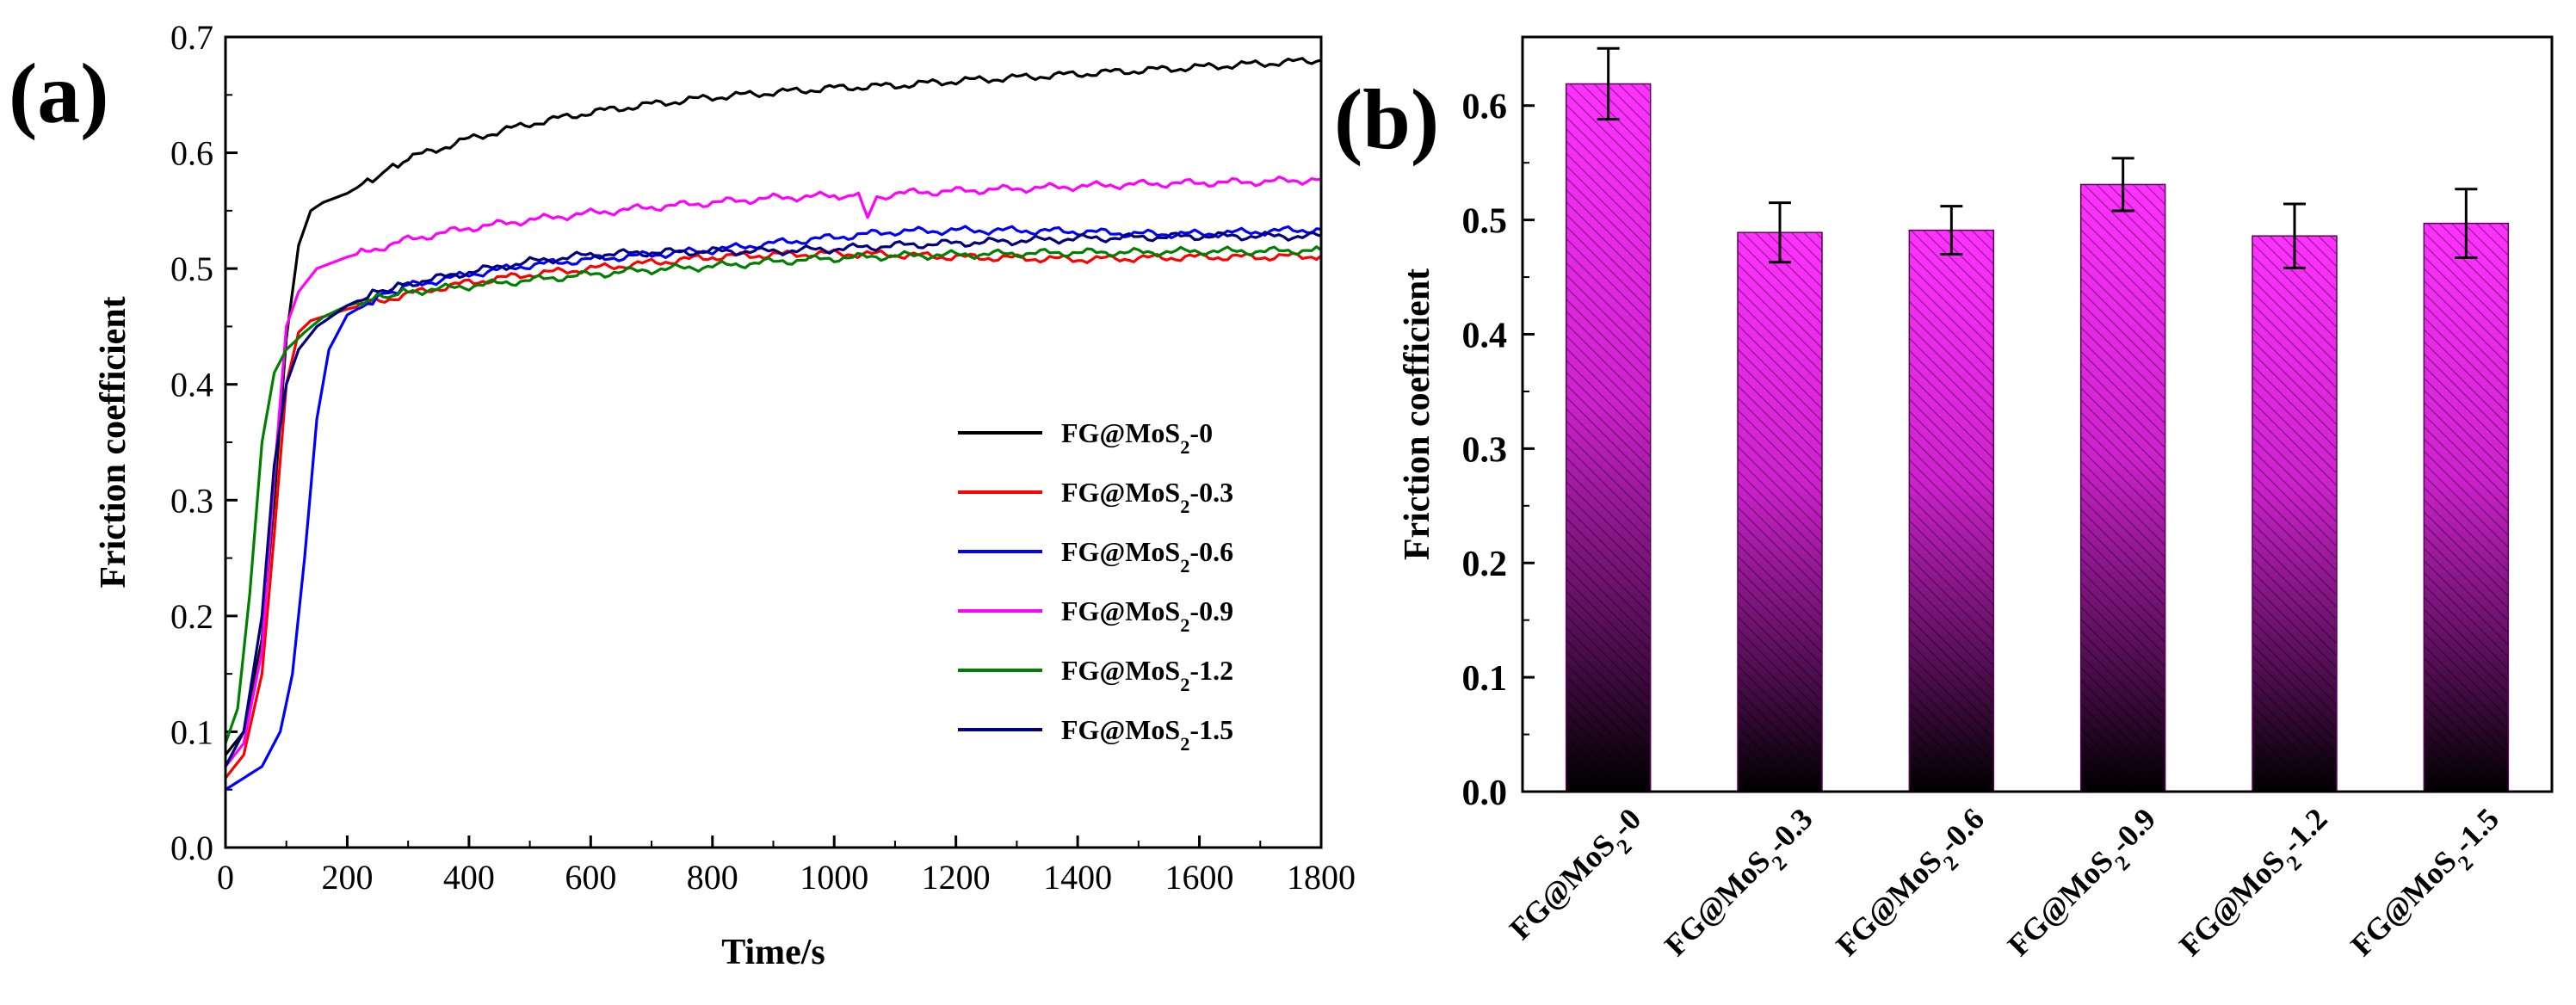 The image size is (2576, 1005). Describe the element at coordinates (956, 877) in the screenshot. I see `x-tick-label: 1200` at that location.